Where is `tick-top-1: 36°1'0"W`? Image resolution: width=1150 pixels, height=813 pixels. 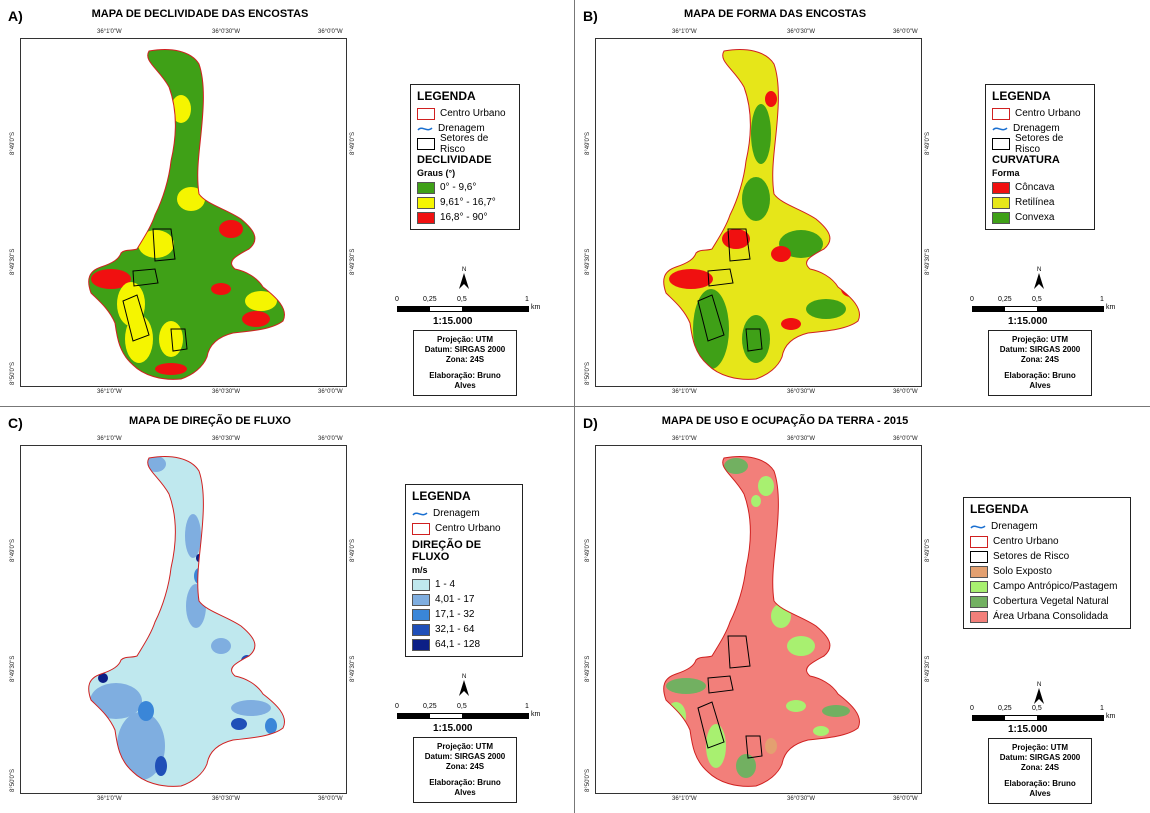 tick-top-1: 36°1'0"W is located at coordinates (109, 439).